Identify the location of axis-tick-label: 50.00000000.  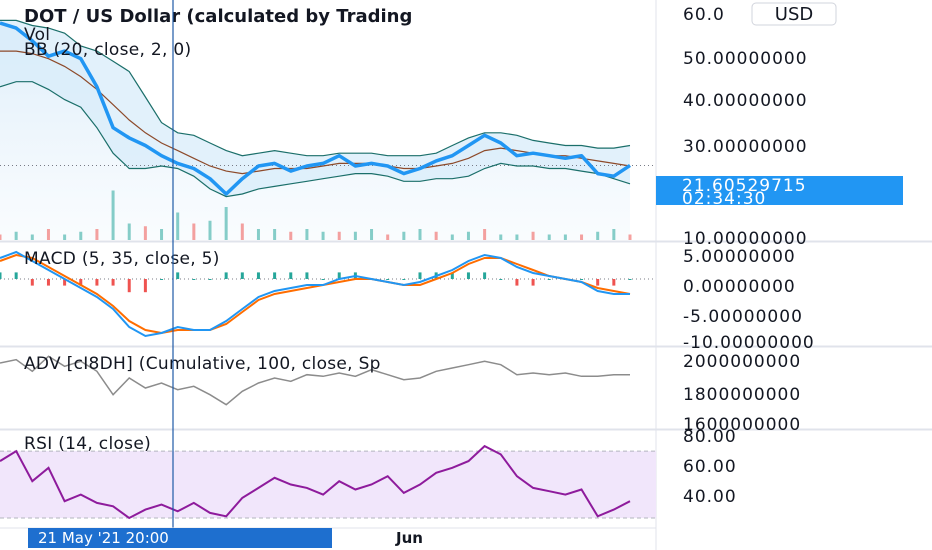
(745, 59).